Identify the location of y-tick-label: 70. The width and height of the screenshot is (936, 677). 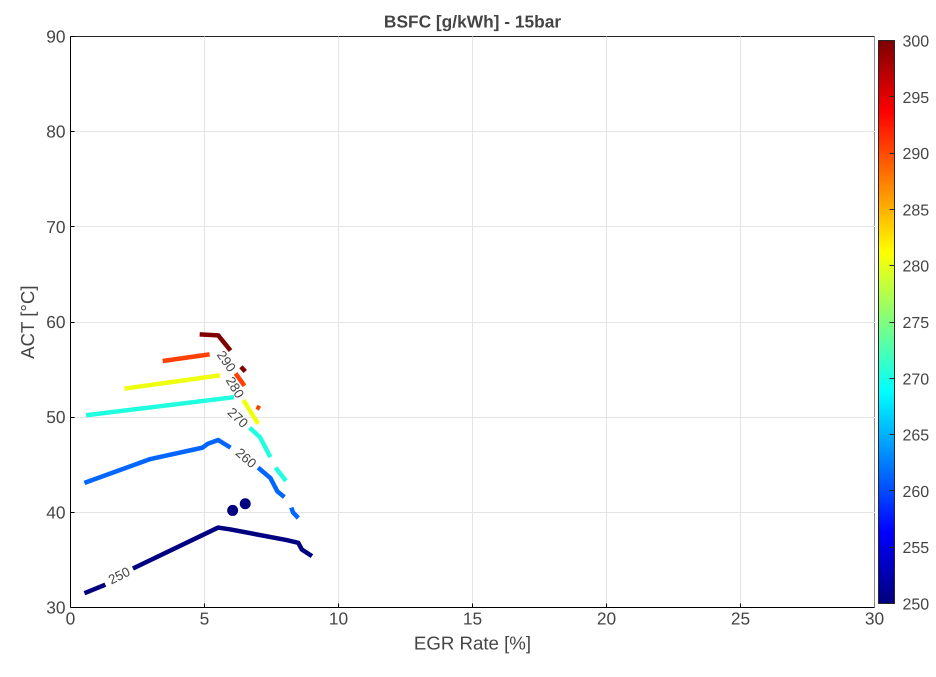
(56, 226).